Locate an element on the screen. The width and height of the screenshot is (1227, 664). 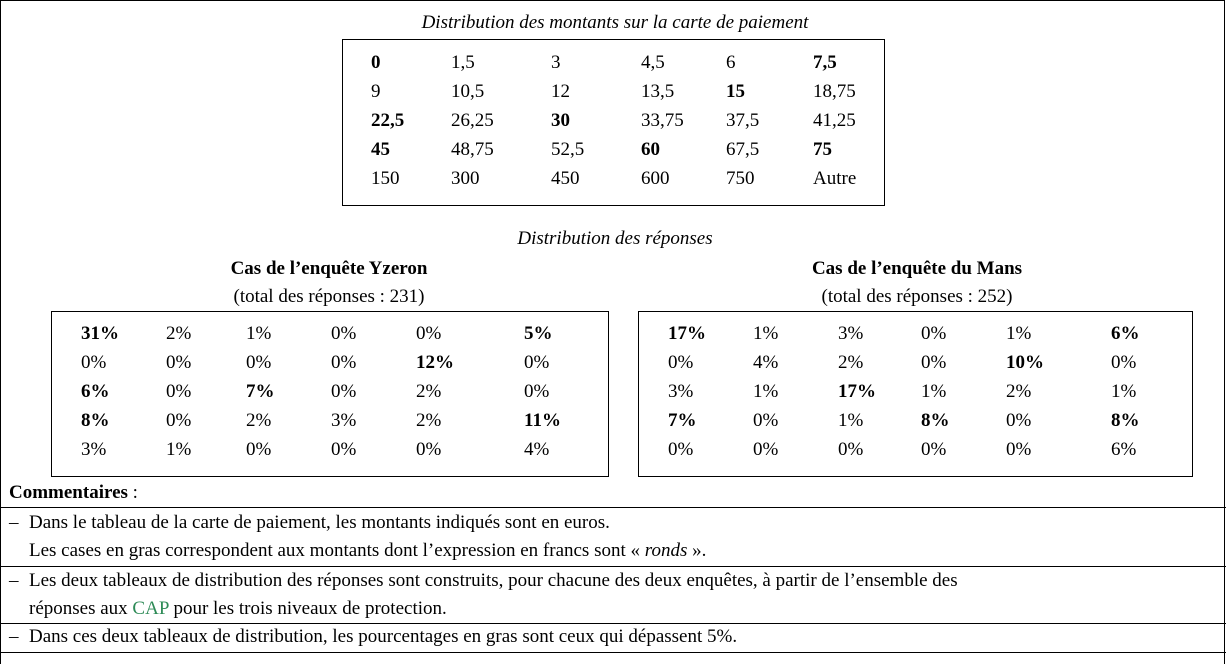
heading-text: Commentaires is located at coordinates (68, 492).